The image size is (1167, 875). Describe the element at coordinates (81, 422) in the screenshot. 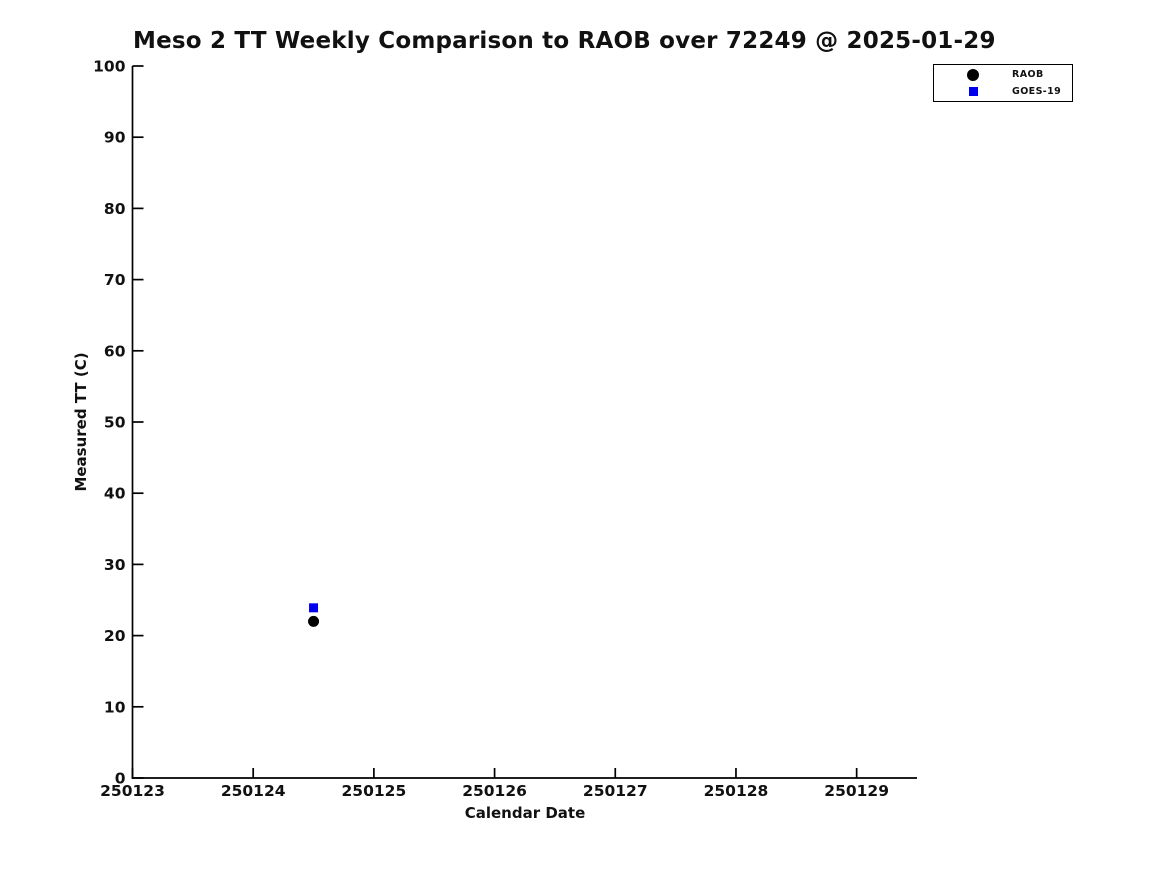

I see `y-axis-label: Measured TT (C)` at that location.